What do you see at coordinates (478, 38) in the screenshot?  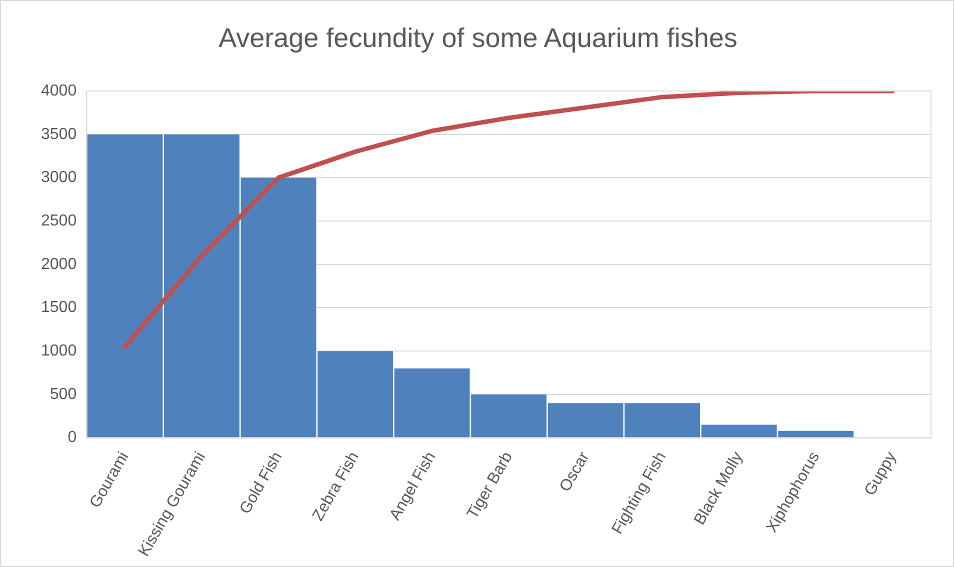 I see `chart-title: Average fecundity of some Aquarium fishes` at bounding box center [478, 38].